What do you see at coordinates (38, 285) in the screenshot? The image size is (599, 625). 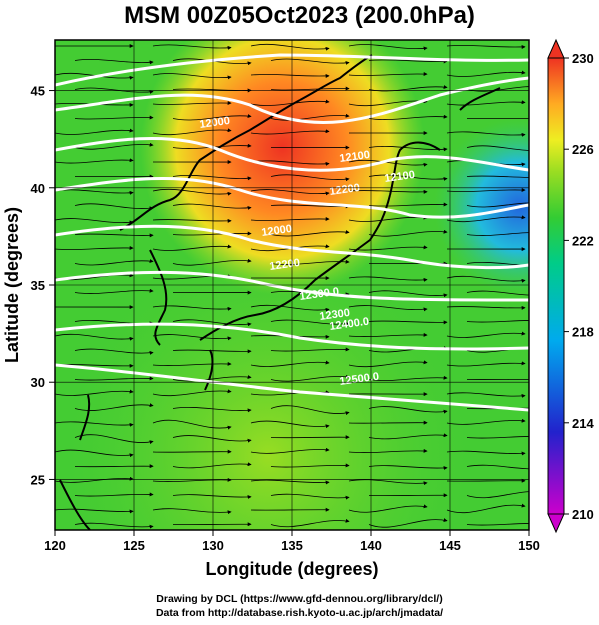 I see `y-tick-label: 35` at bounding box center [38, 285].